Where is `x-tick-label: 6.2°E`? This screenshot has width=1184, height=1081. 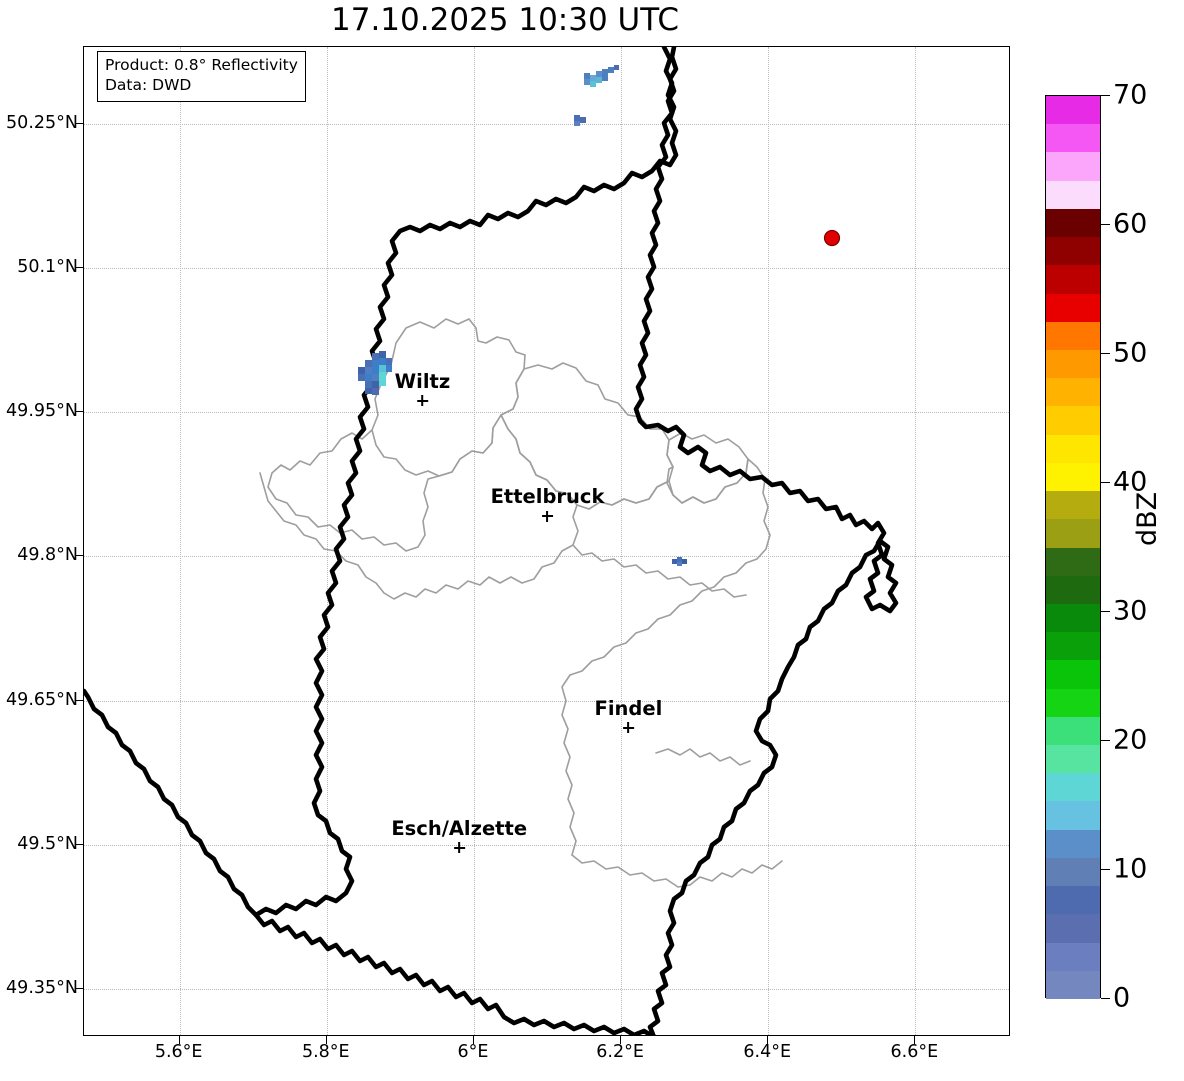 x-tick-label: 6.2°E is located at coordinates (620, 1052).